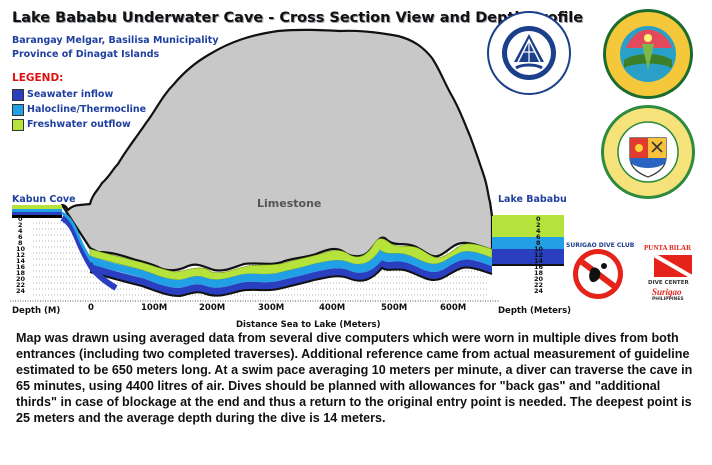  I want to click on denr-seal-graphic, so click(529, 53).